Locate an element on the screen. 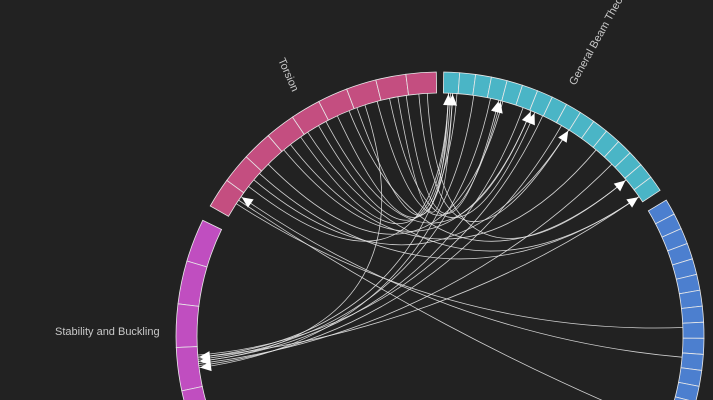 This screenshot has width=713, height=400. group-label: Stability and Buckling is located at coordinates (107, 332).